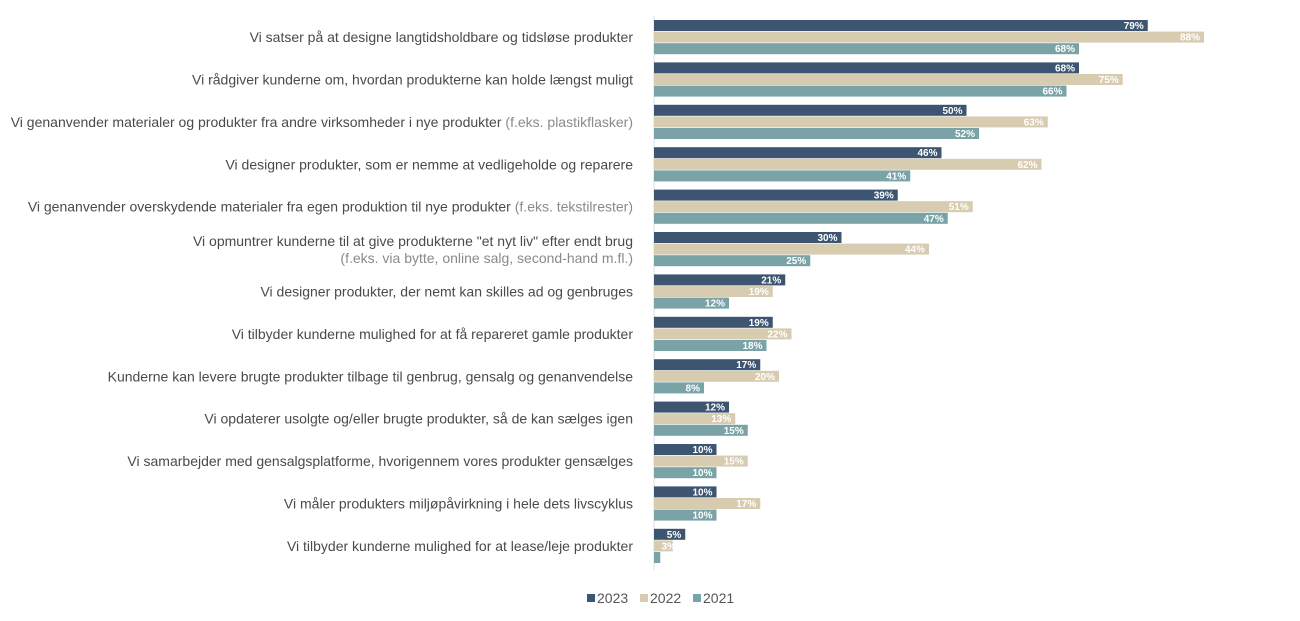  What do you see at coordinates (777, 334) in the screenshot?
I see `bar-label-2022: 22%` at bounding box center [777, 334].